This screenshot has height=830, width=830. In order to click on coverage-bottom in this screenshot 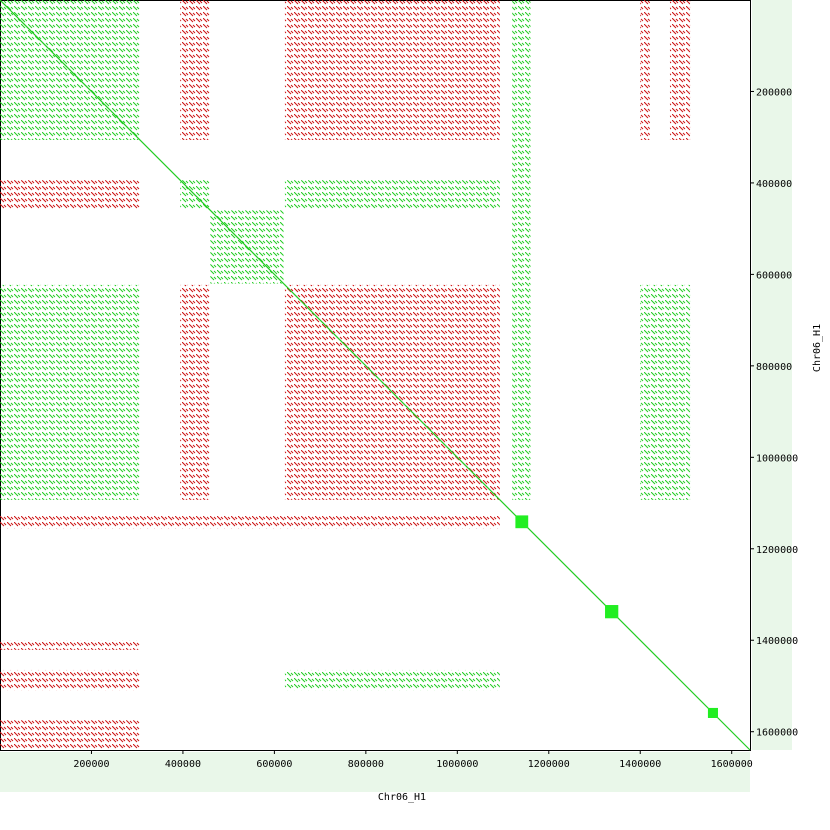, I will do `click(375, 772)`.